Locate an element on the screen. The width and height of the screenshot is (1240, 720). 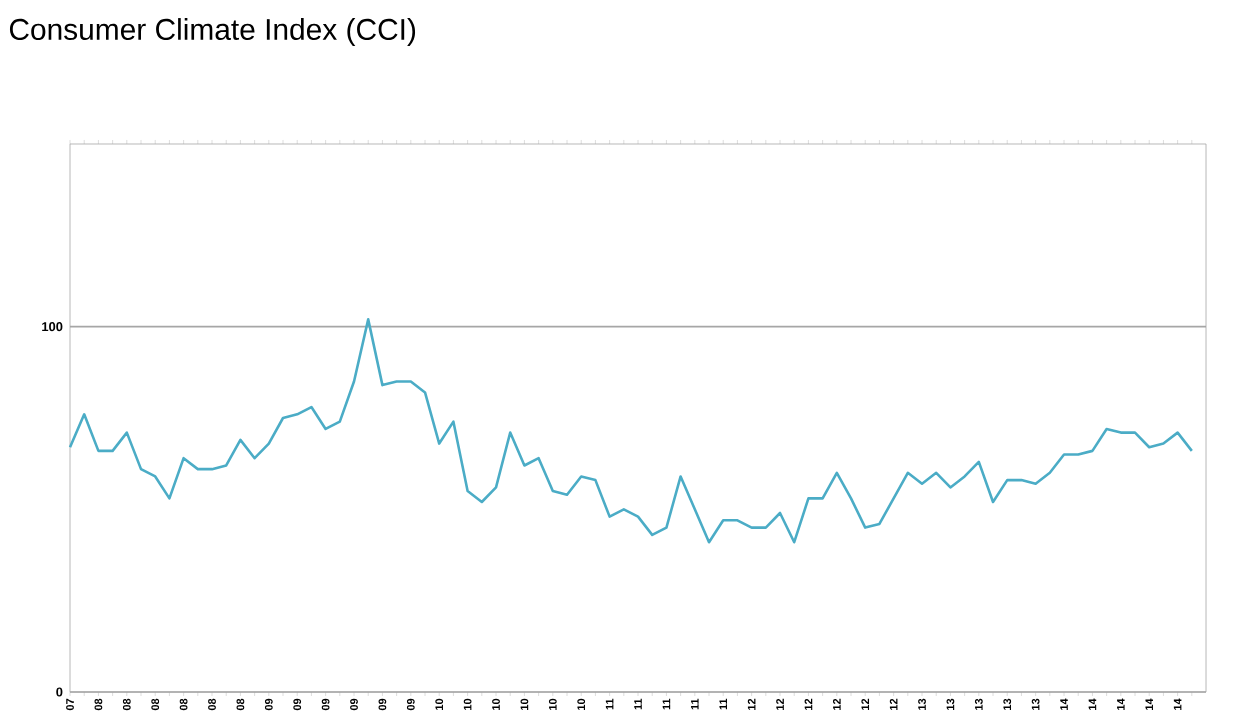
chart-title: Consumer Climate Index (CCI) is located at coordinates (212, 32).